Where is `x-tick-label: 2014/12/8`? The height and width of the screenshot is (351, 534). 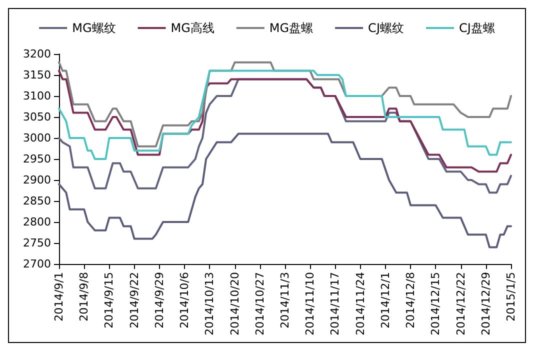
x-tick-label: 2014/12/8 is located at coordinates (411, 300).